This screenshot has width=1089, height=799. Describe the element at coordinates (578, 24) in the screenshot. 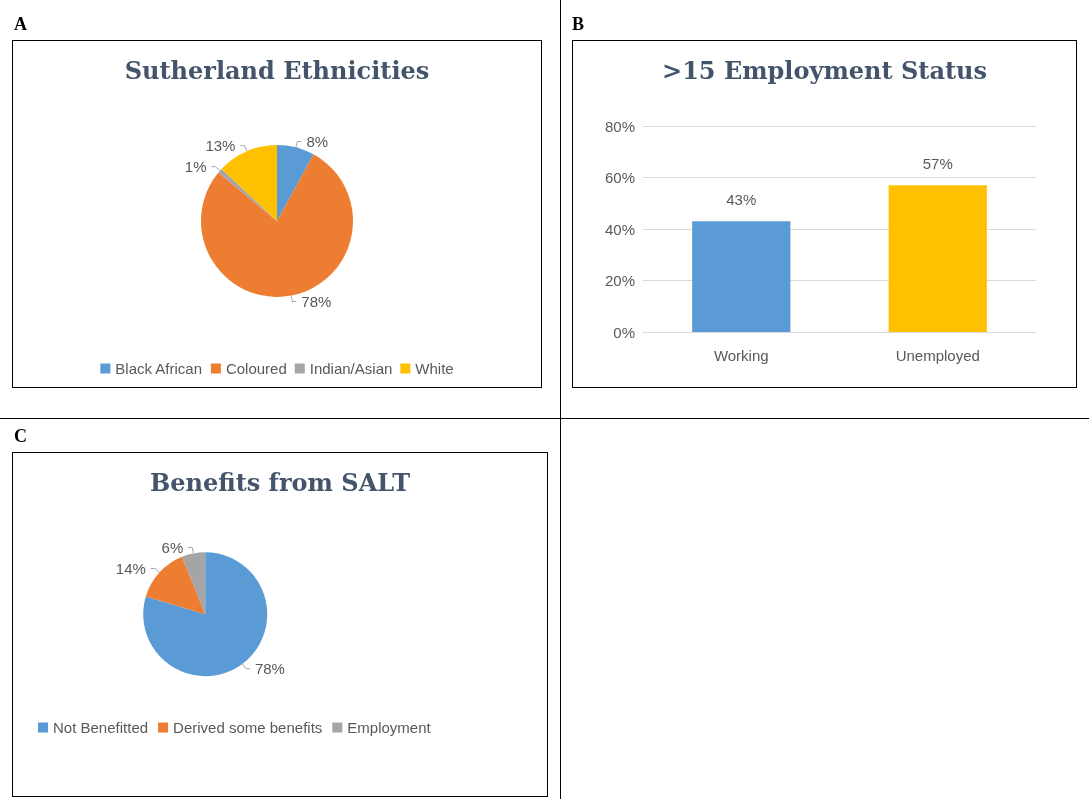

I see `text: B` at that location.